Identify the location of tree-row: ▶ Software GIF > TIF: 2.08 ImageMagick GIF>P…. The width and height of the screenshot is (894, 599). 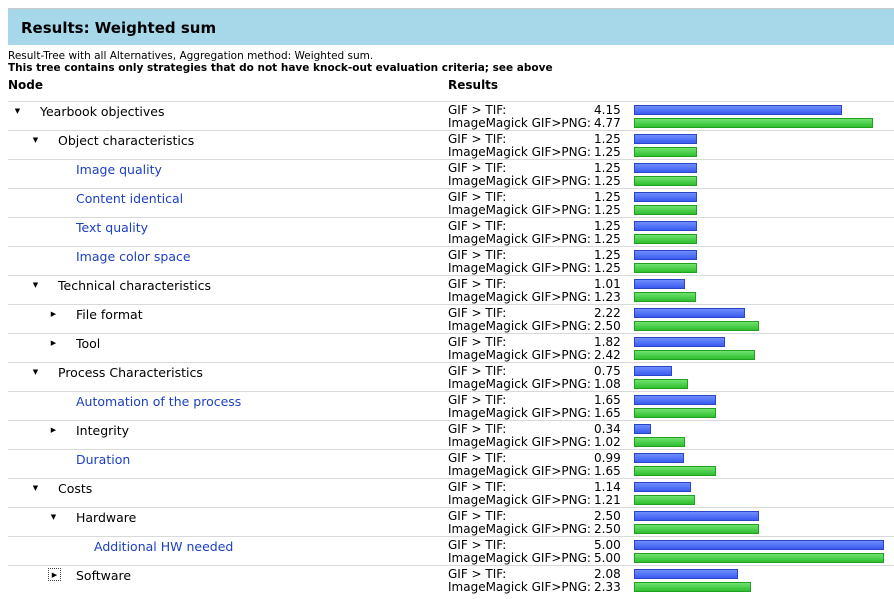
(451, 579).